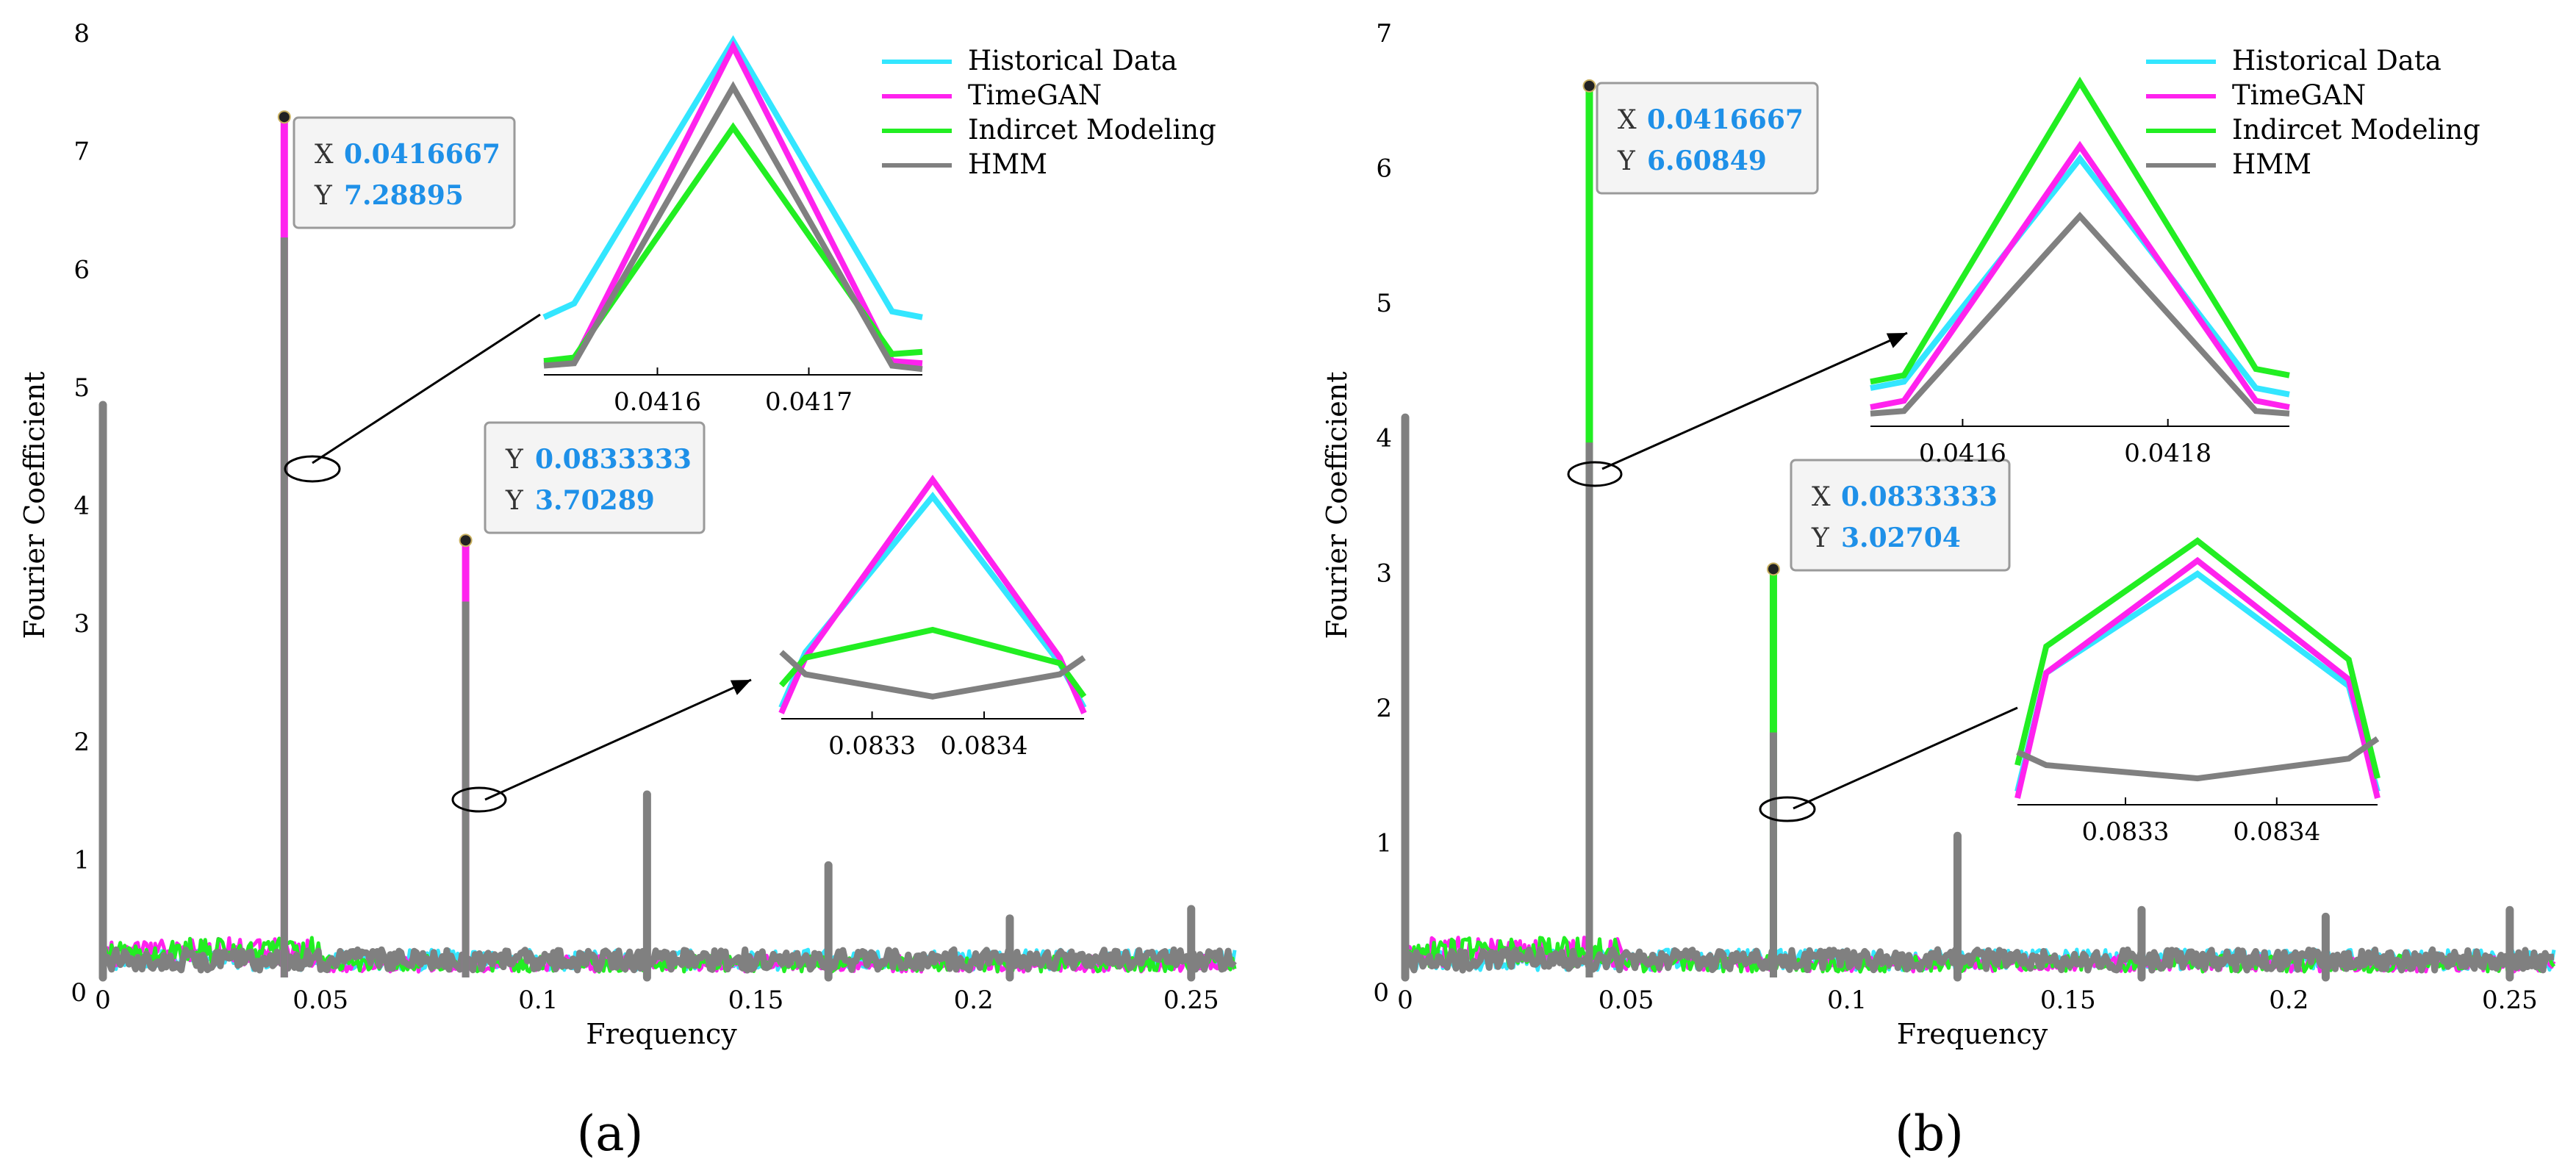 Image resolution: width=2576 pixels, height=1159 pixels. I want to click on datatip-box: X 0.0416667 Y 6.60849, so click(1707, 138).